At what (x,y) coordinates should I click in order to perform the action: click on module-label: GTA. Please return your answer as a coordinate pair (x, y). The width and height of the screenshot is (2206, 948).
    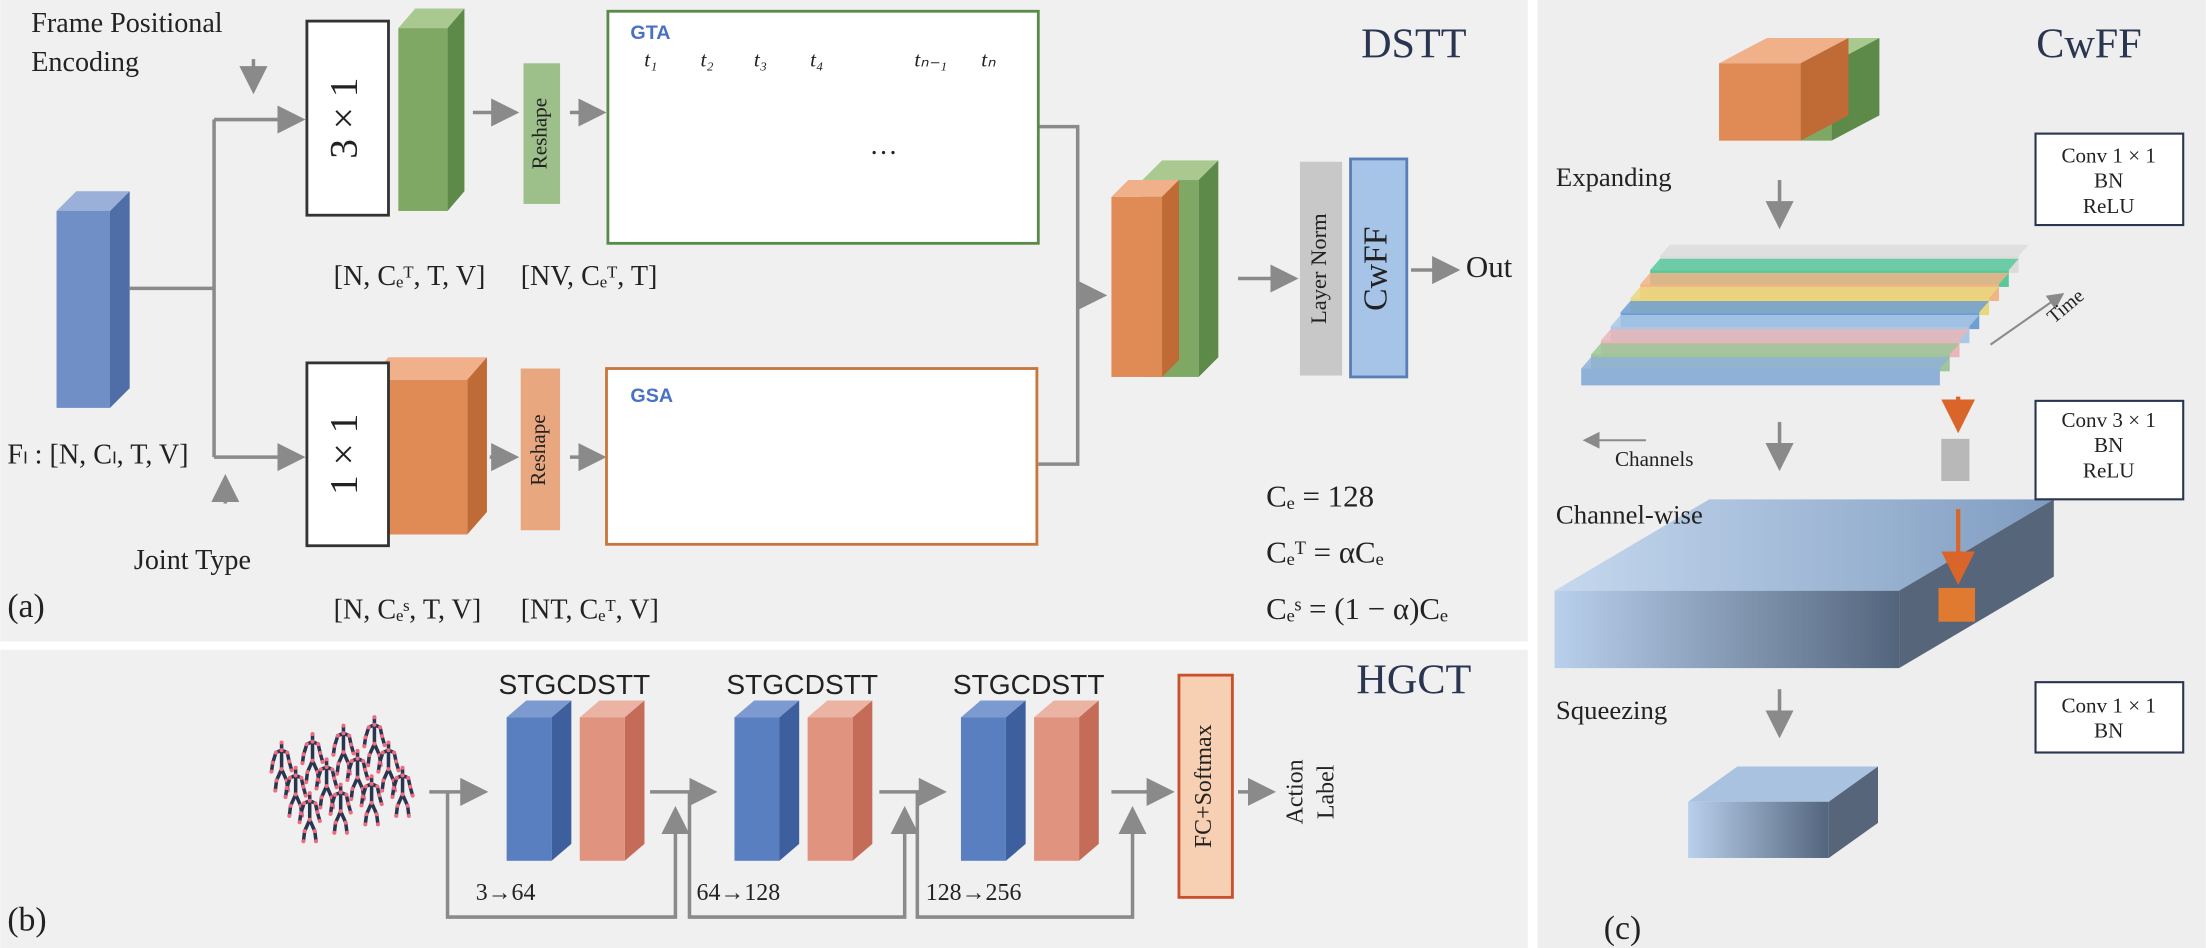
    Looking at the image, I should click on (650, 33).